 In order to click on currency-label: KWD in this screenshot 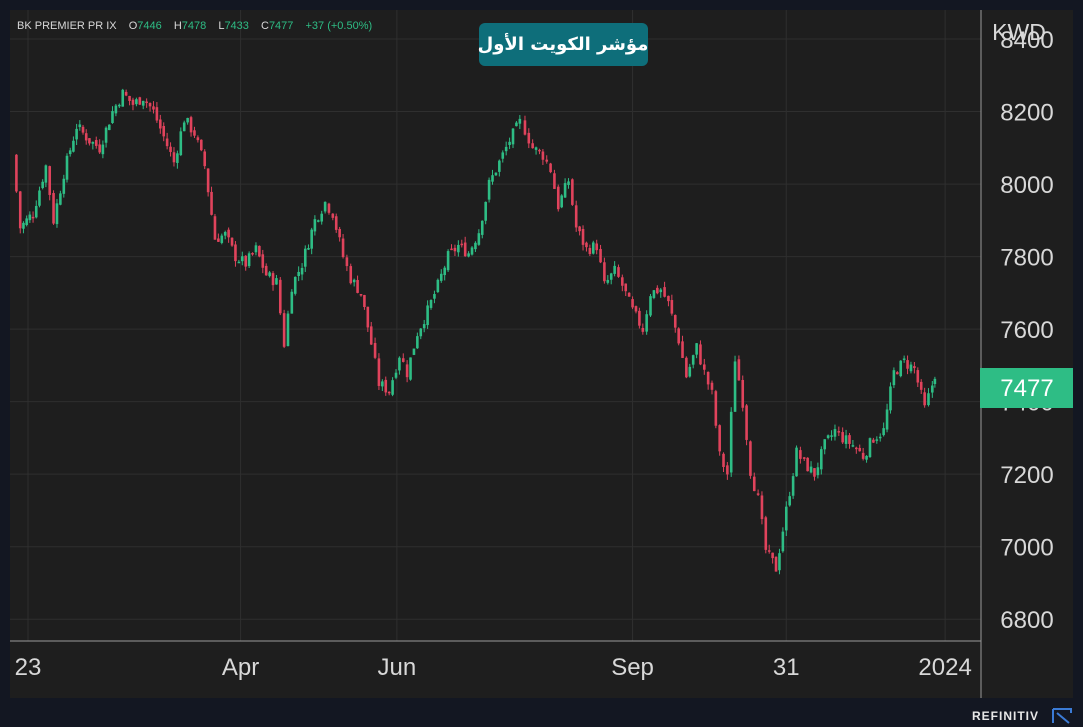, I will do `click(1019, 32)`.